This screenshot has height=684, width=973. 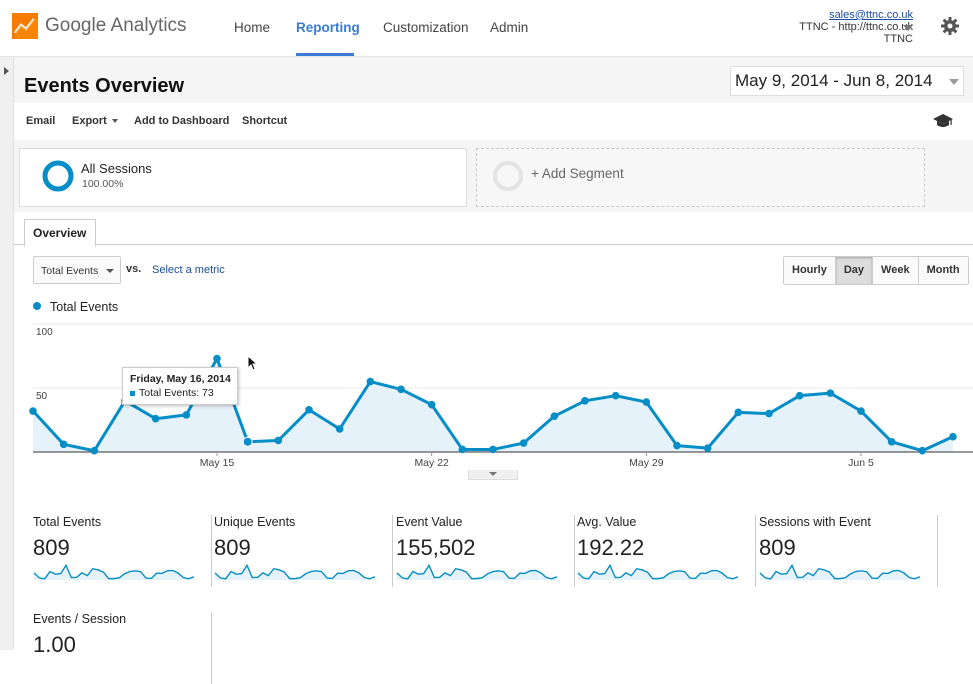 I want to click on email-button: Email, so click(x=41, y=121).